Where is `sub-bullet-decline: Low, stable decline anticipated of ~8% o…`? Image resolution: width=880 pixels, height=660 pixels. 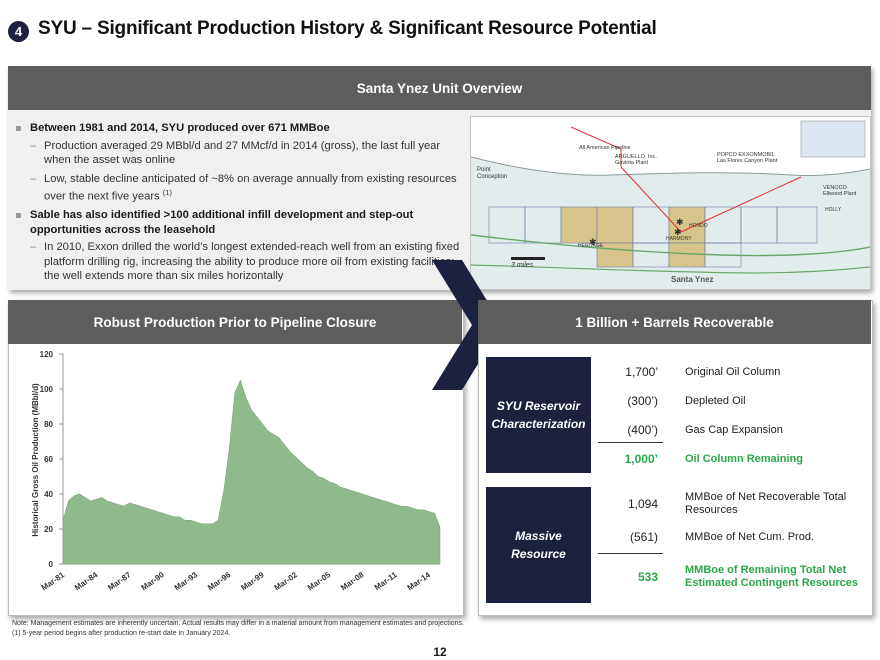 sub-bullet-decline: Low, stable decline anticipated of ~8% o… is located at coordinates (237, 188).